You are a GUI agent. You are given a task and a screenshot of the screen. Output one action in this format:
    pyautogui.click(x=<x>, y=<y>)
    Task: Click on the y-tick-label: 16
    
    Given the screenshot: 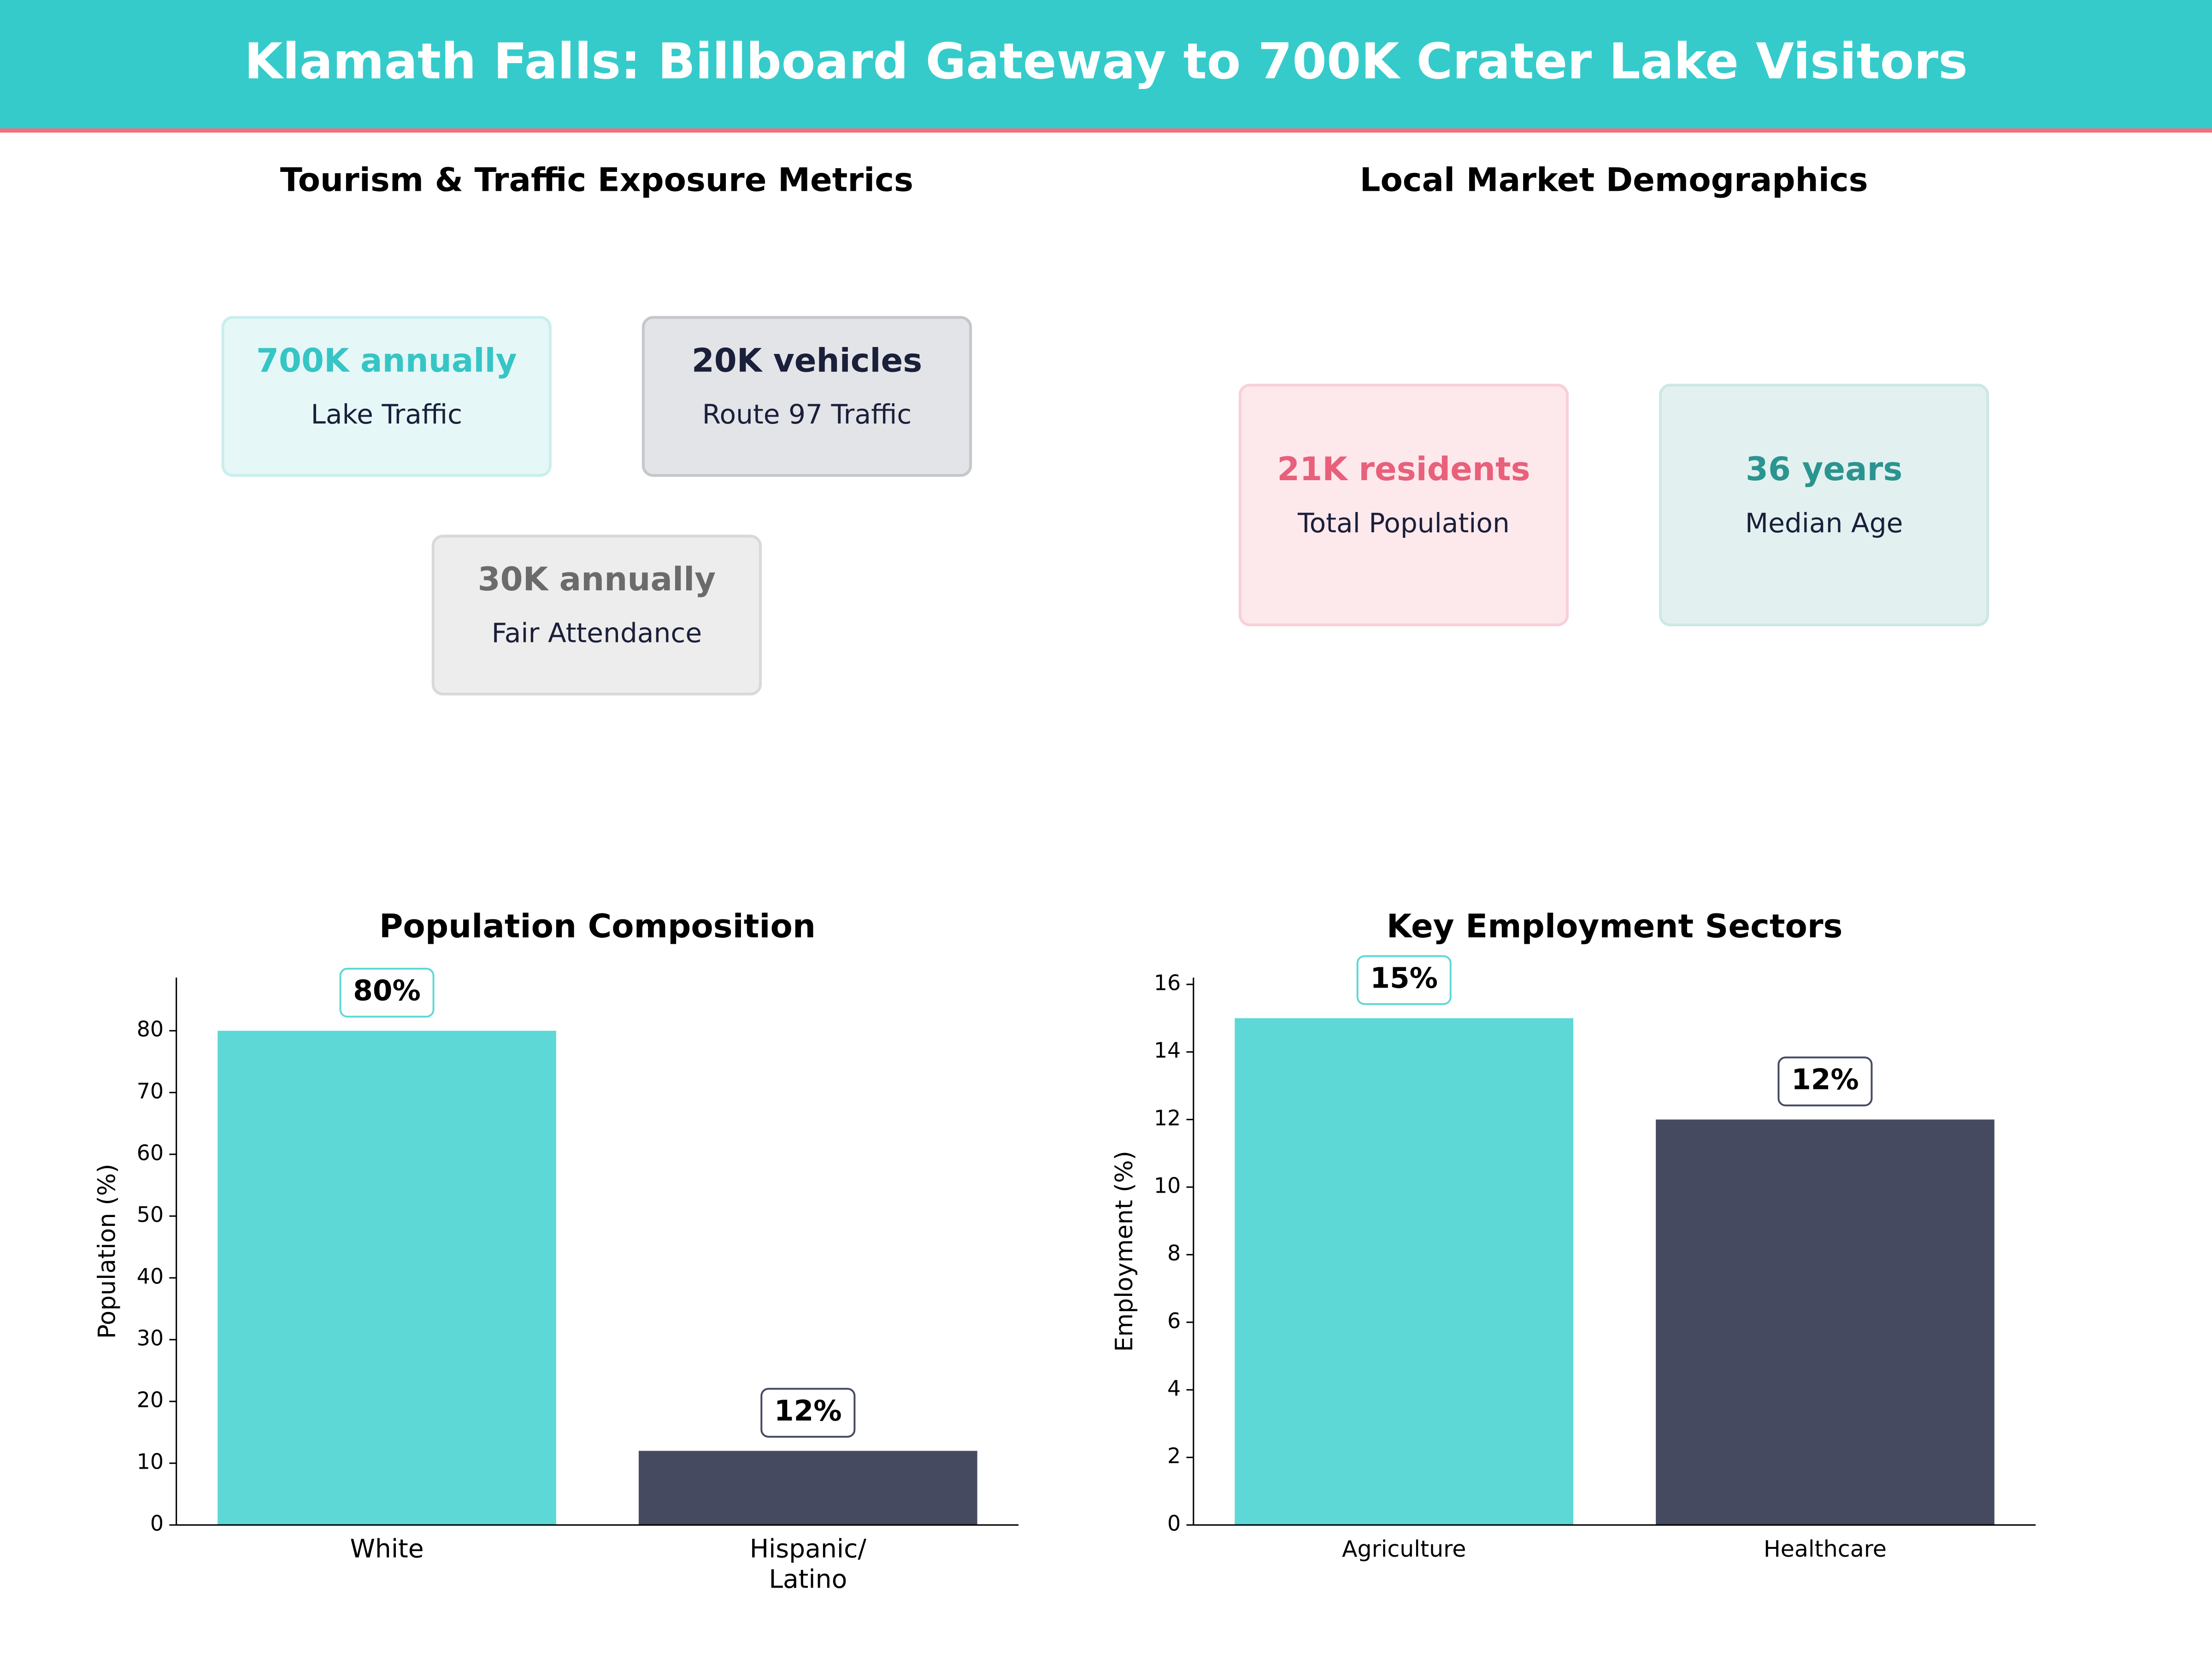 What is the action you would take?
    pyautogui.click(x=1167, y=983)
    